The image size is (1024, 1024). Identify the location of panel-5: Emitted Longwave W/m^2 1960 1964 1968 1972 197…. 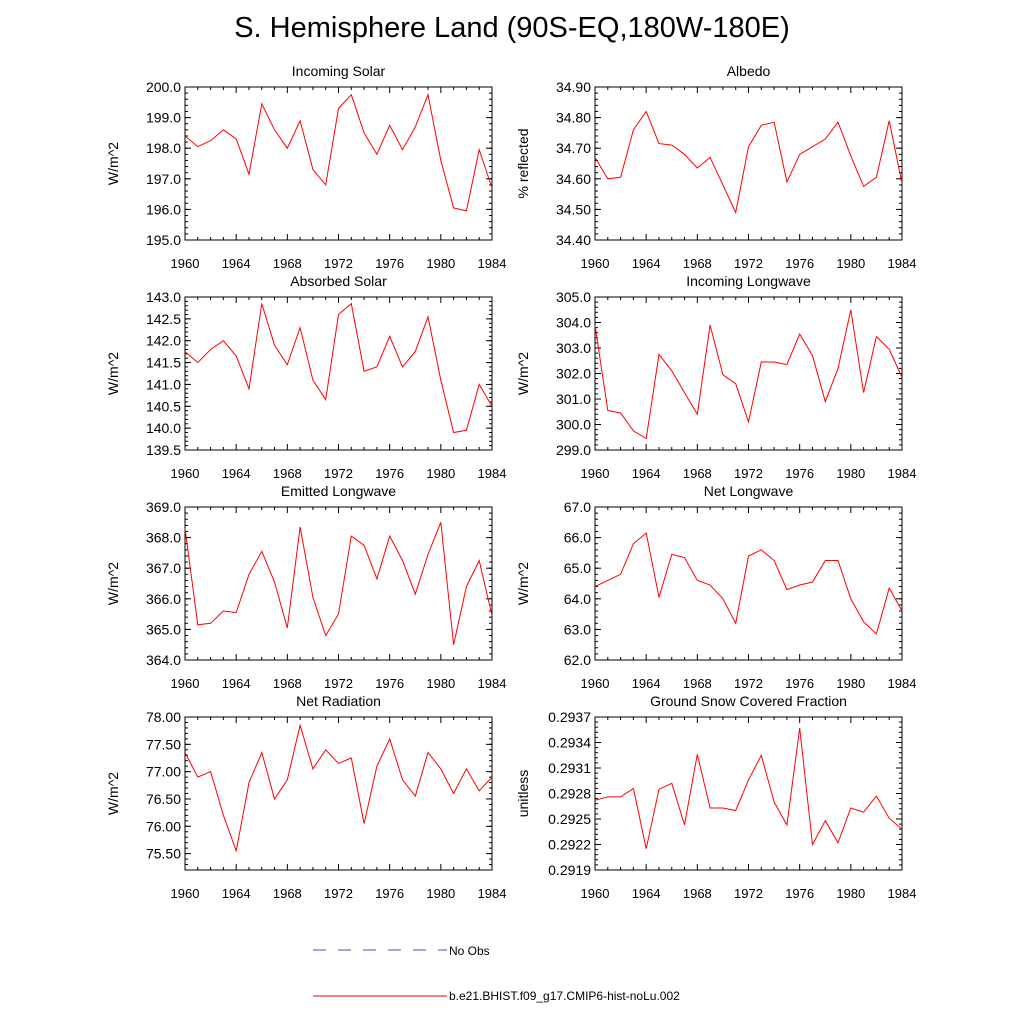
(305, 587).